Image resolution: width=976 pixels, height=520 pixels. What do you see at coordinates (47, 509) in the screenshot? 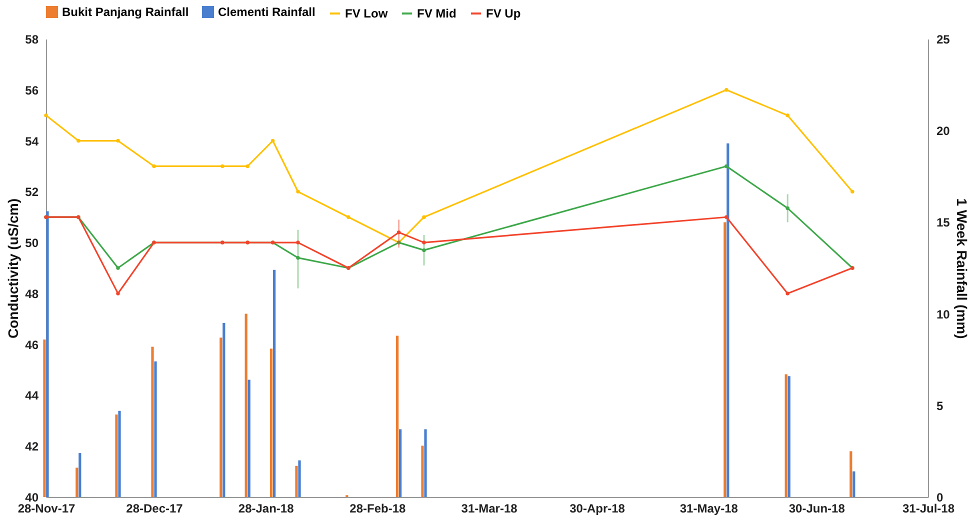
I see `x-tick-label: 28-Nov-17` at bounding box center [47, 509].